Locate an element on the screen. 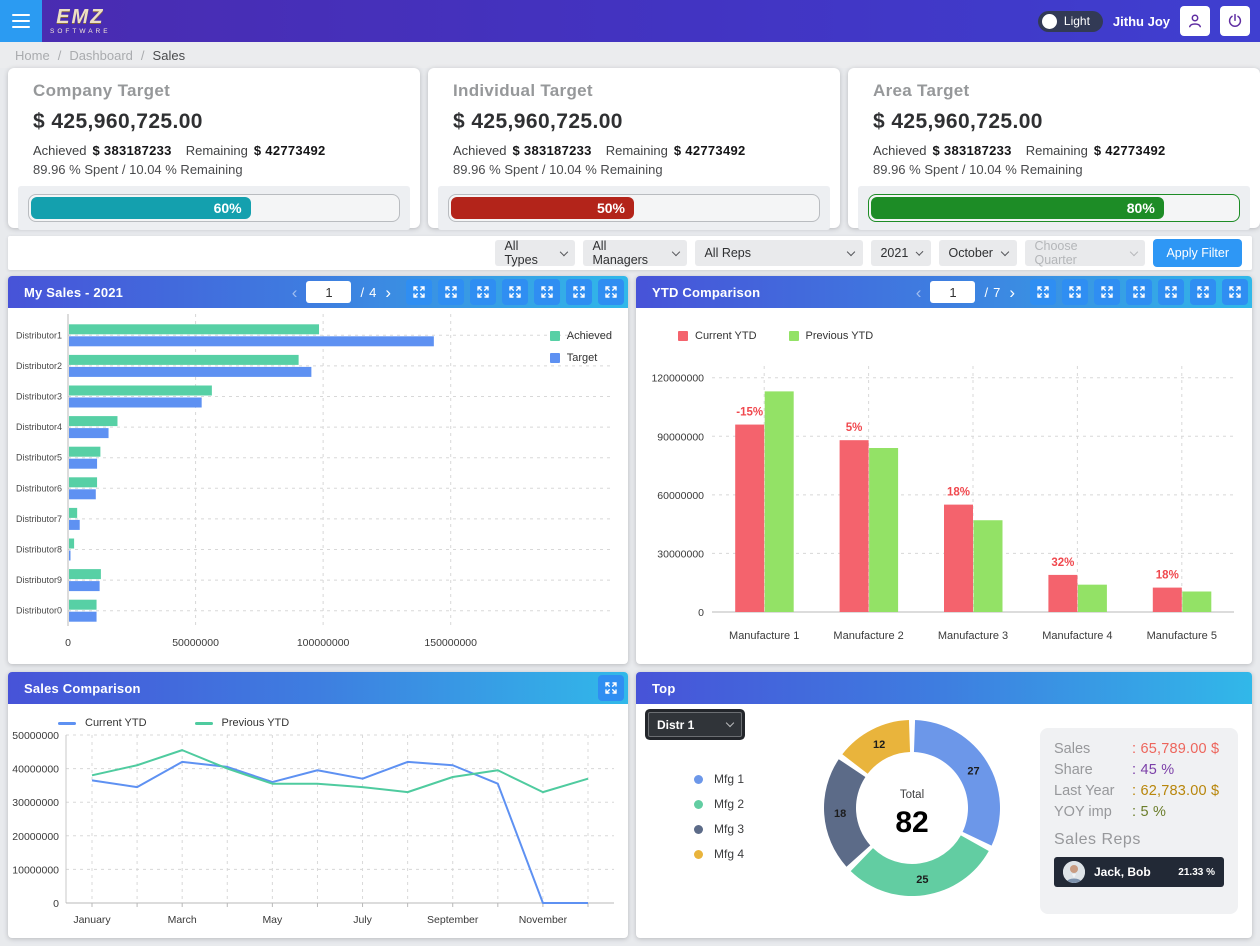 The height and width of the screenshot is (946, 1260). expand-icon is located at coordinates (611, 292).